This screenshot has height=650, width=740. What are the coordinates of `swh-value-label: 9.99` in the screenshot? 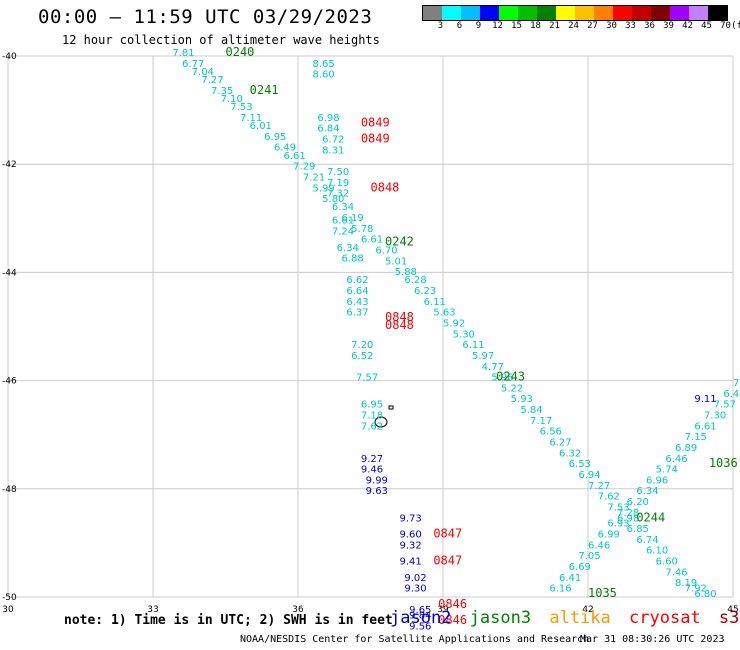 It's located at (377, 480).